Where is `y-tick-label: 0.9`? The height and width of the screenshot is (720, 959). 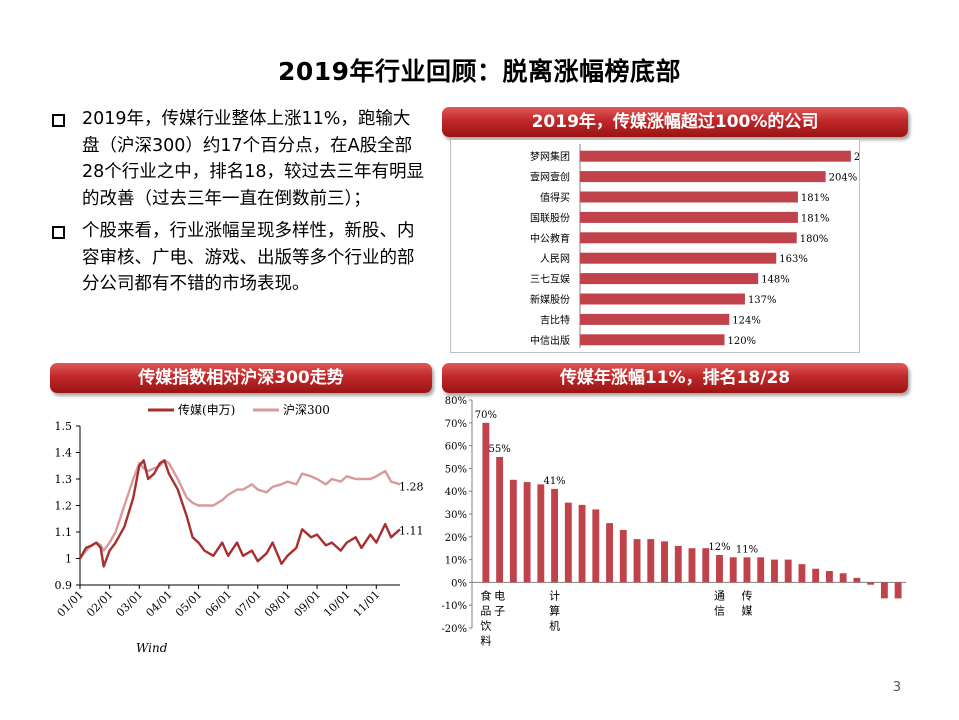
y-tick-label: 0.9 is located at coordinates (64, 585).